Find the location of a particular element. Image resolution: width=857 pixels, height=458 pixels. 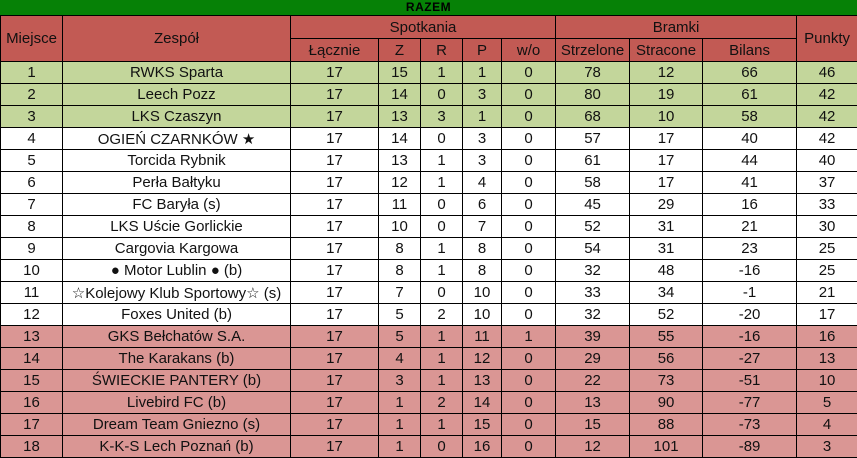

cell-goal-balance: -51 is located at coordinates (750, 380).